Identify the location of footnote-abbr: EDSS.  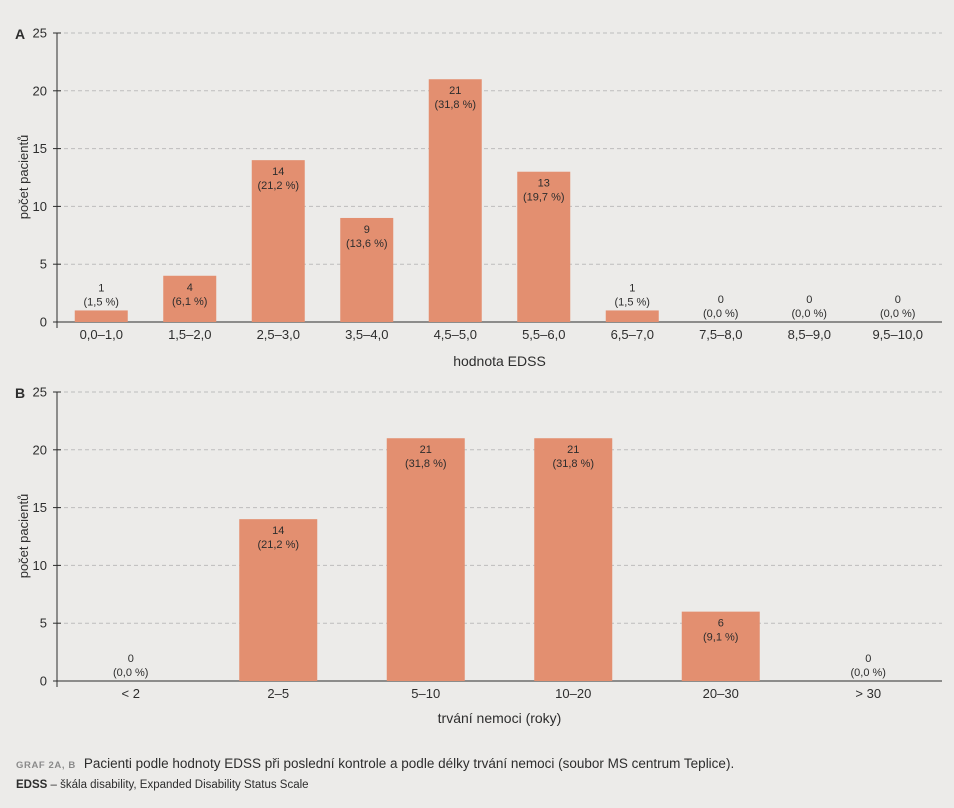
(32, 785).